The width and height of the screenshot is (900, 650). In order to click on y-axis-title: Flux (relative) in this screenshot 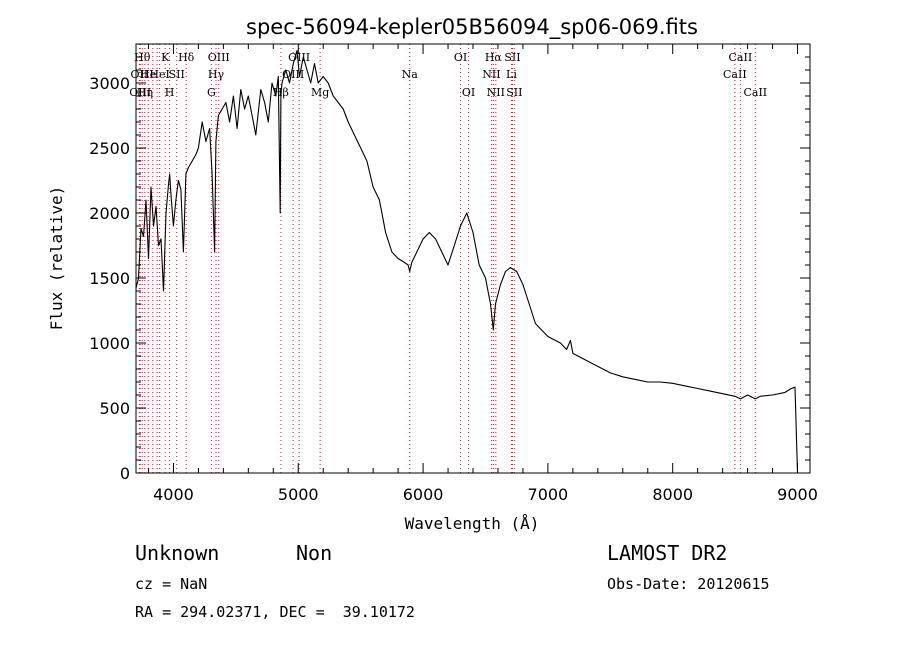, I will do `click(56, 258)`.